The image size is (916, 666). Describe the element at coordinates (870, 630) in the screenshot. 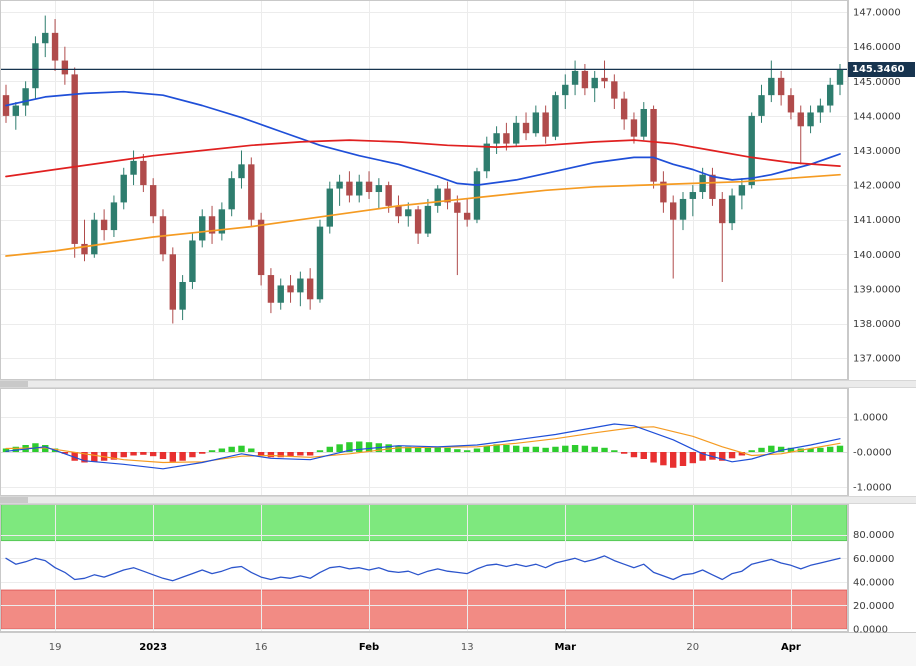

I see `svg-text: 0.0000` at that location.